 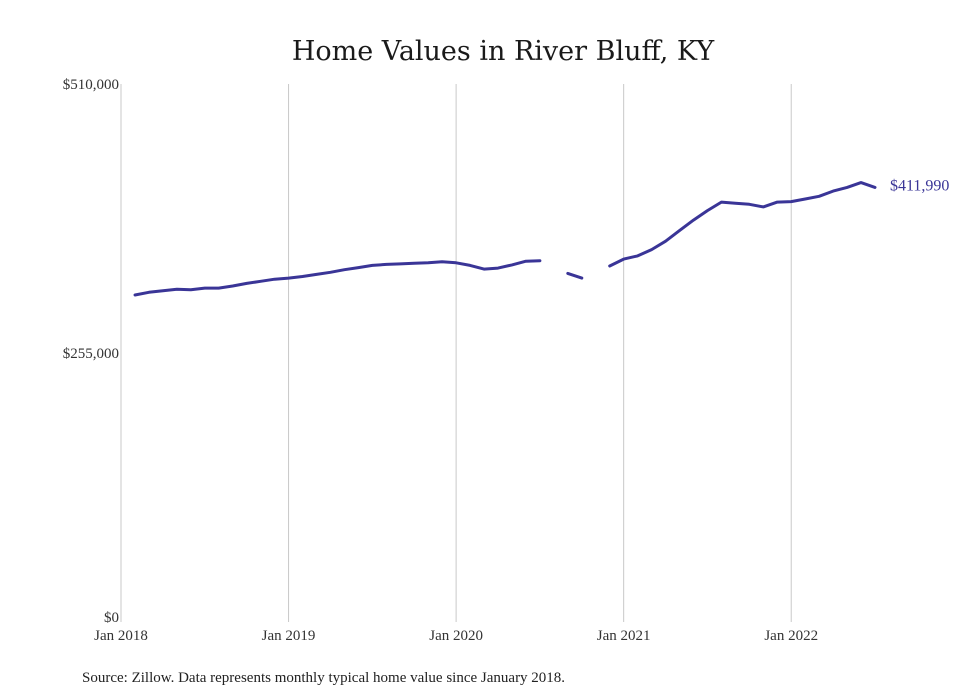 I want to click on x-axis-tick-labels: Jan 2018 Jan 2019 Jan 2020 Jan 2021 Jan 2022, so click(x=456, y=636).